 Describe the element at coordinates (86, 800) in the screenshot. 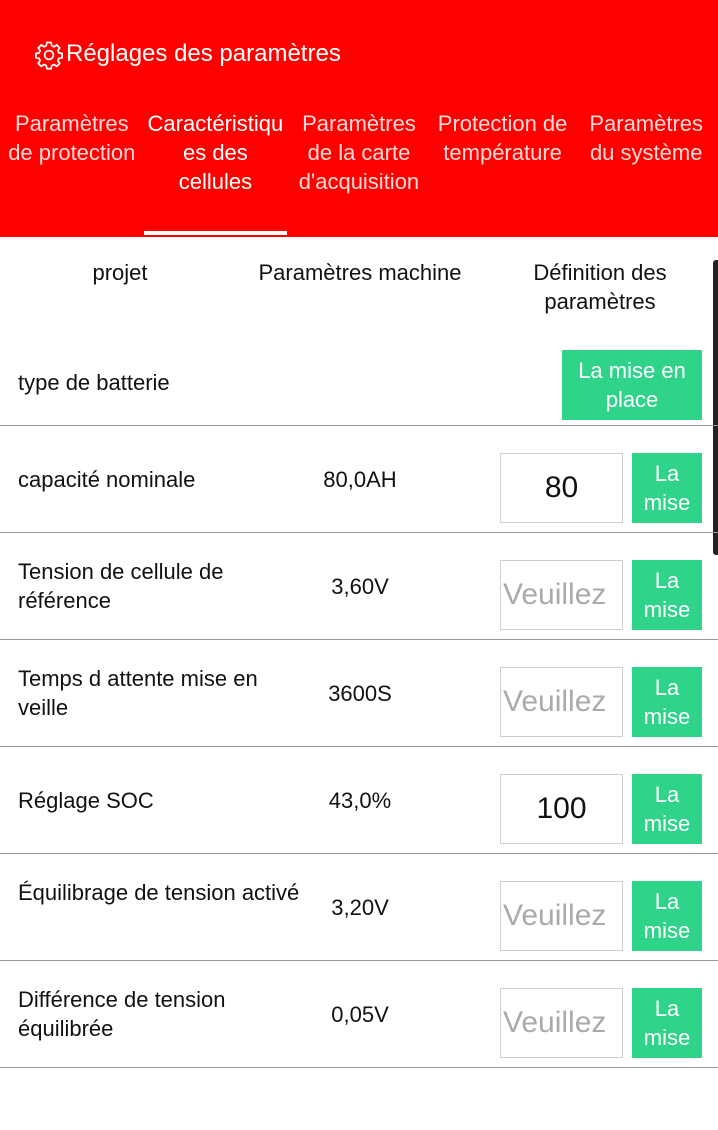

I see `row-label: Réglage SOC` at that location.